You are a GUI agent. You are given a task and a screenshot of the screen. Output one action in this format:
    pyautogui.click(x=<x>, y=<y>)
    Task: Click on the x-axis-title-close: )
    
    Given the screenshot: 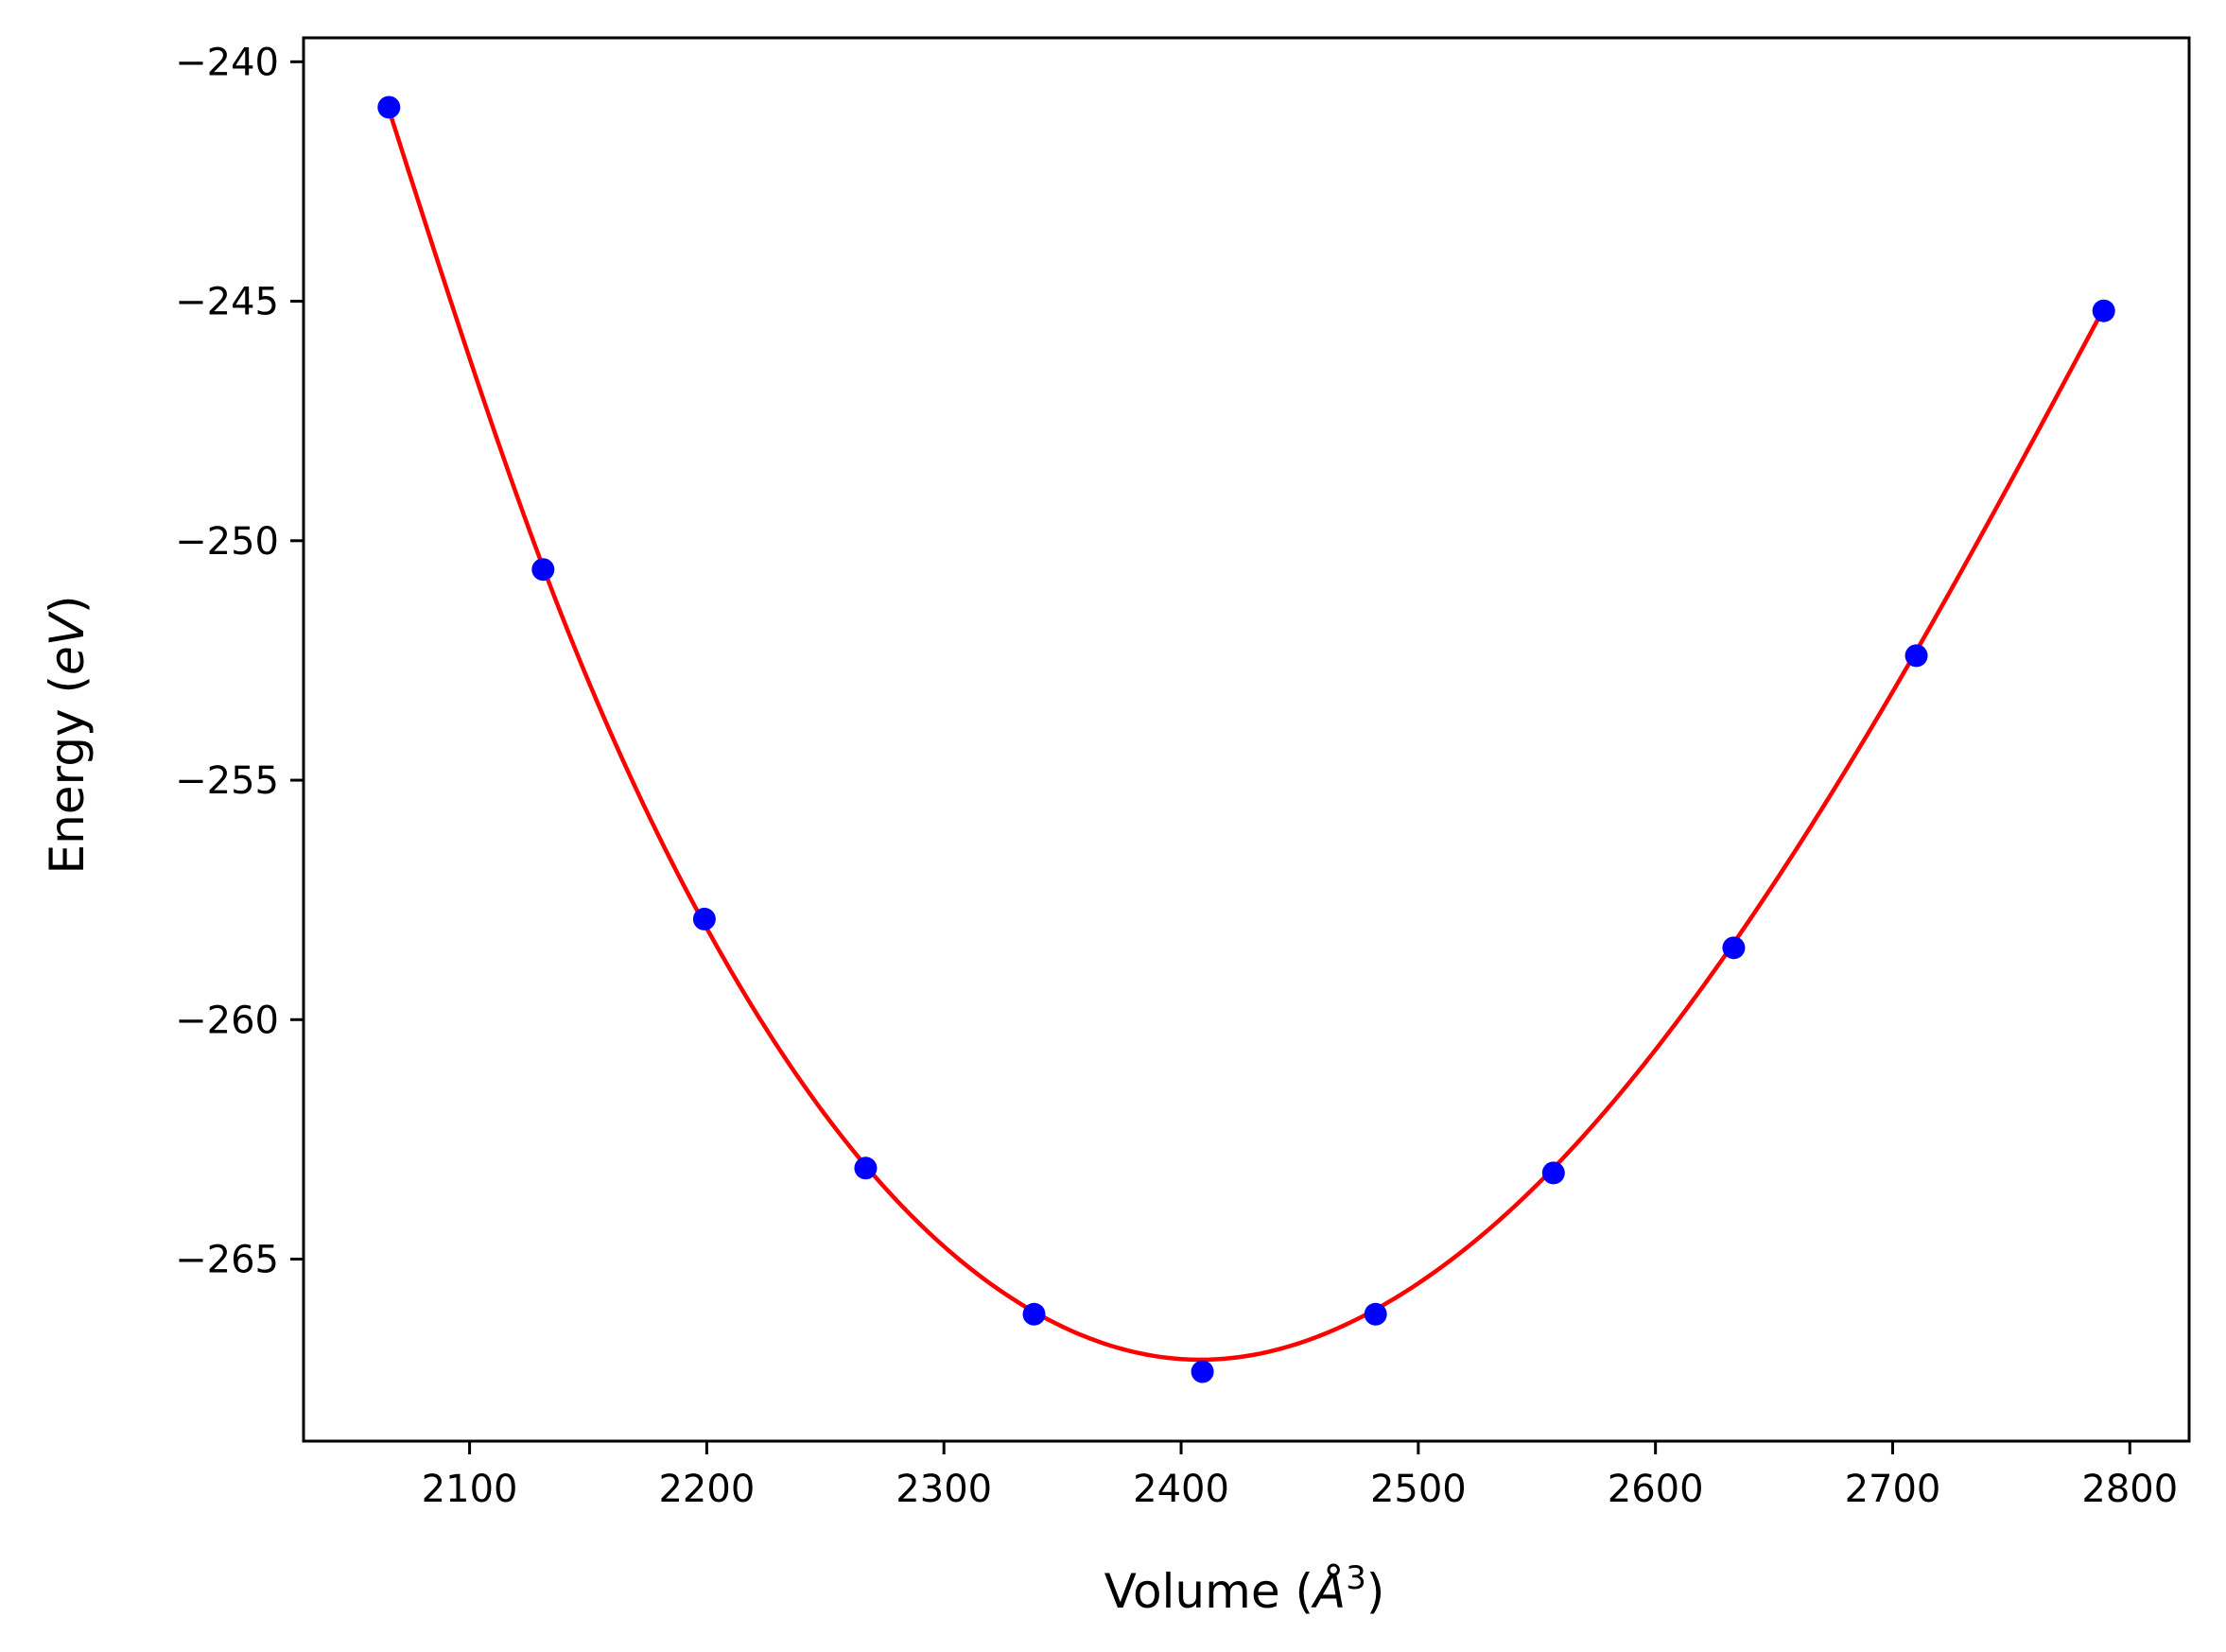 What is the action you would take?
    pyautogui.click(x=1375, y=1591)
    